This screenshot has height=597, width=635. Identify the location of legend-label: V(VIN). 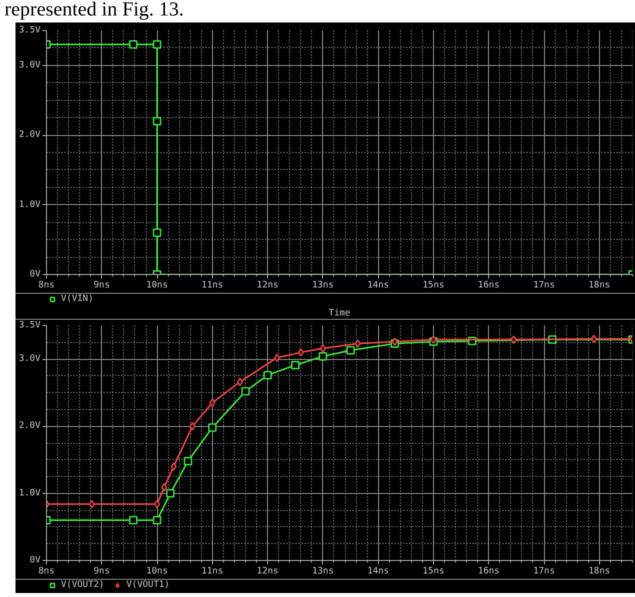
(77, 299).